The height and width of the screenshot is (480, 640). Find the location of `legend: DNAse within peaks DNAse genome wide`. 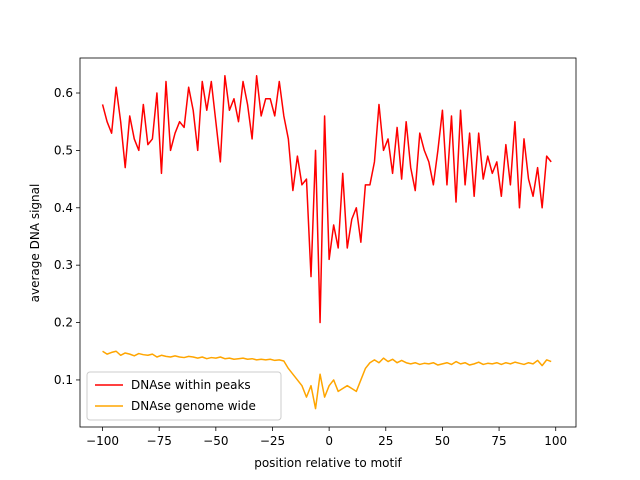

legend: DNAse within peaks DNAse genome wide is located at coordinates (184, 396).